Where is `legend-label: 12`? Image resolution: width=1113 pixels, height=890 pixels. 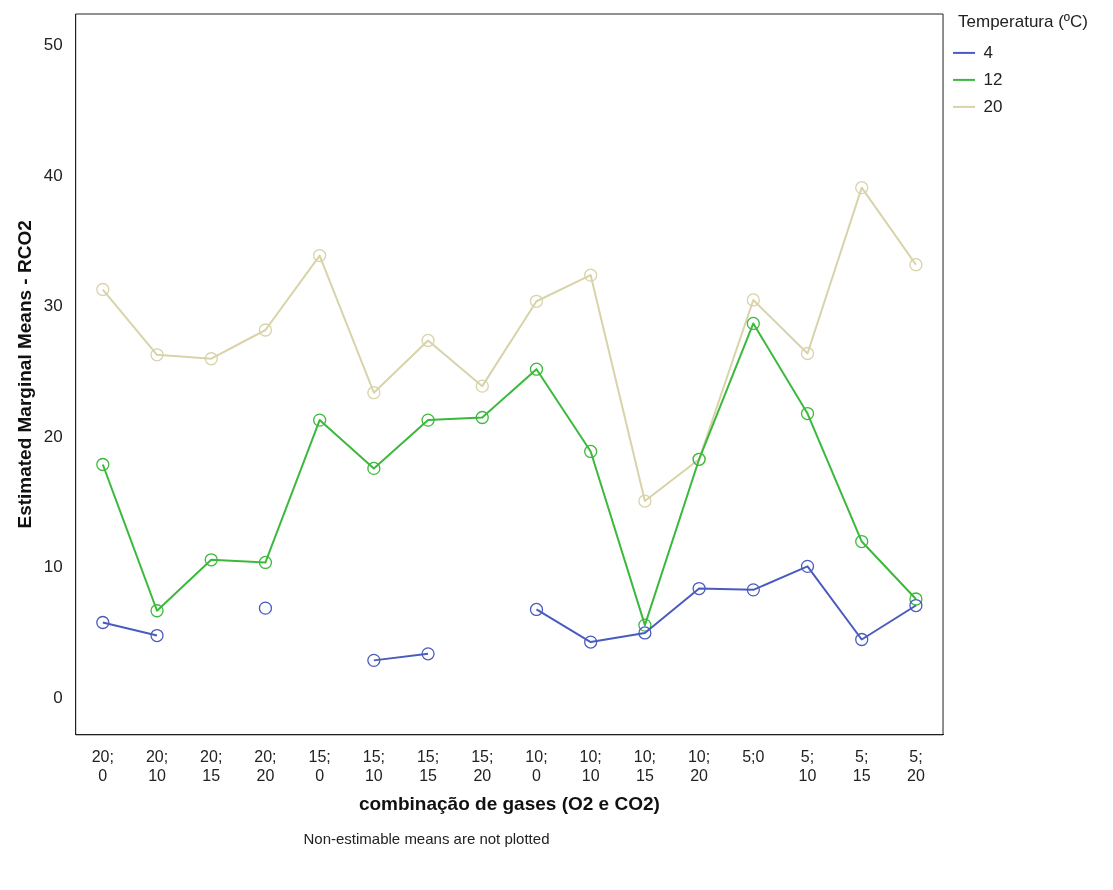 legend-label: 12 is located at coordinates (993, 79).